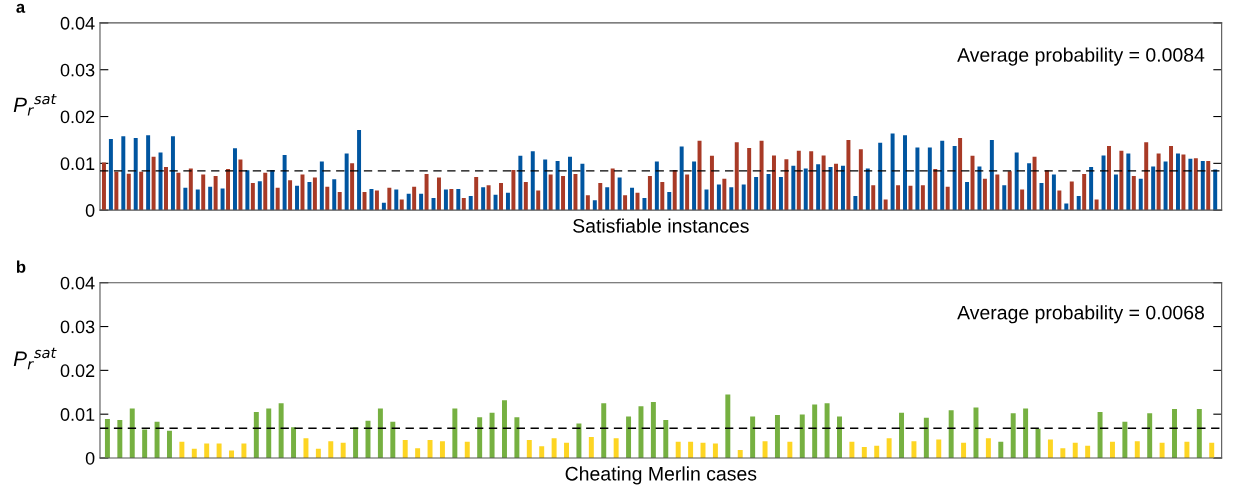  Describe the element at coordinates (77, 117) in the screenshot. I see `y-tick-label: 0.02` at that location.